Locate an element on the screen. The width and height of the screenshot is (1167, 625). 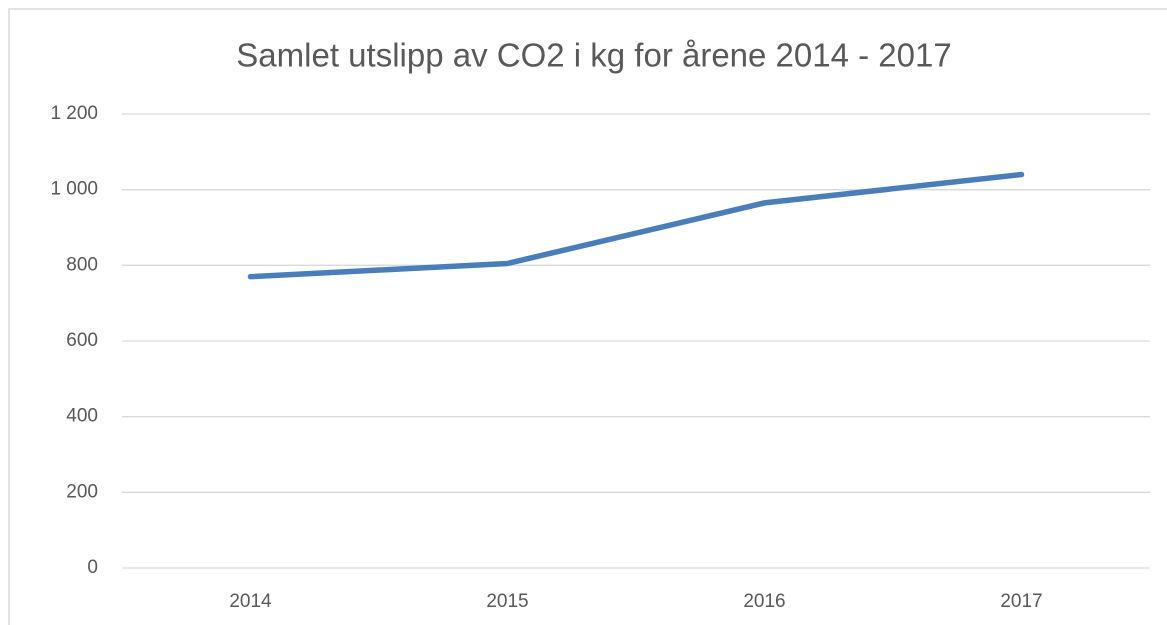
y-tick-label: 0 is located at coordinates (92, 567).